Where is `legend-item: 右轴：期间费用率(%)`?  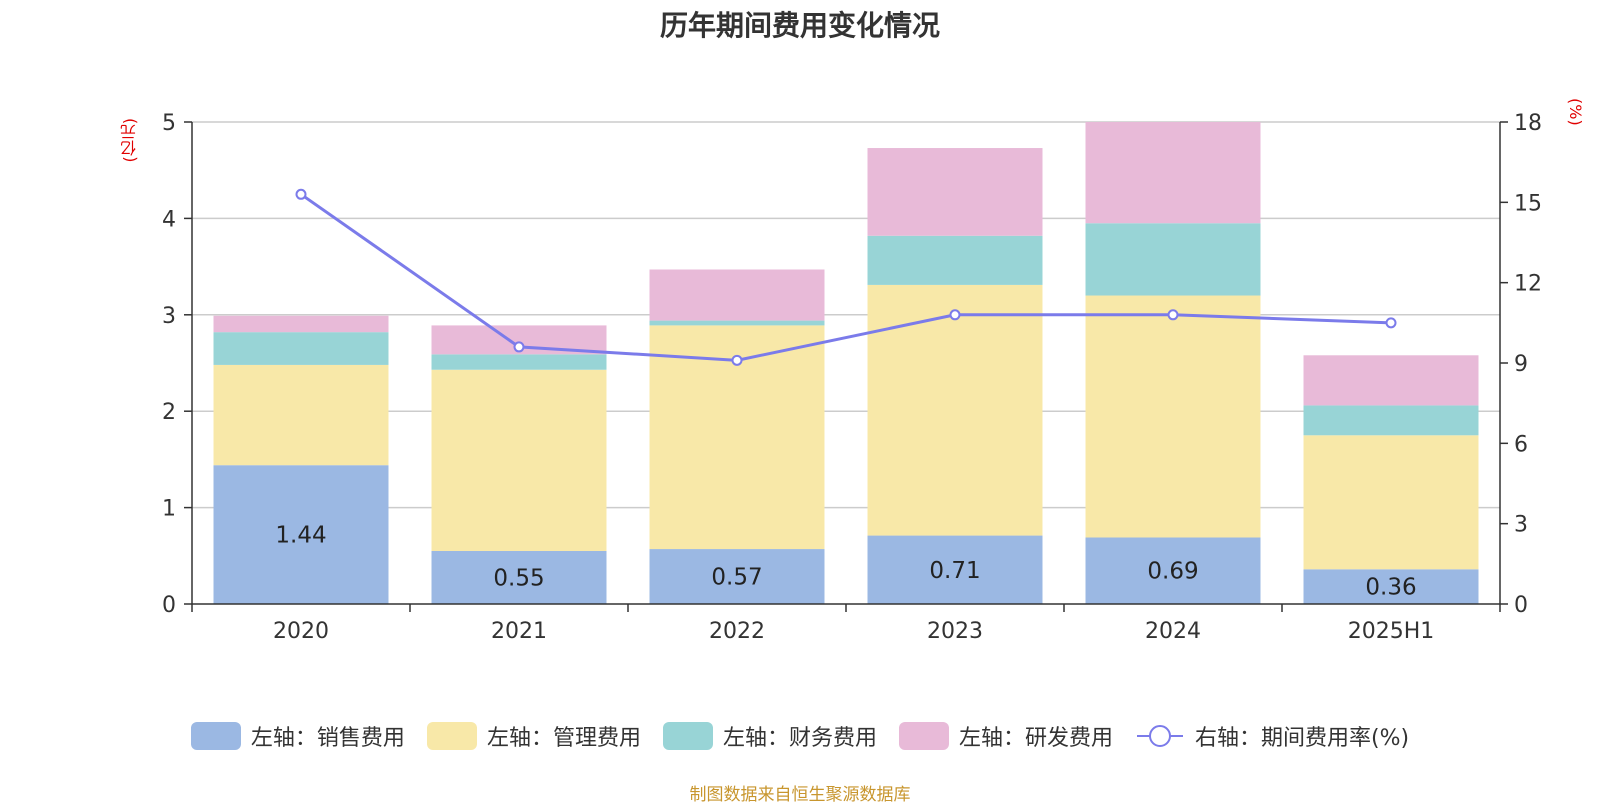 legend-item: 右轴：期间费用率(%) is located at coordinates (1272, 736).